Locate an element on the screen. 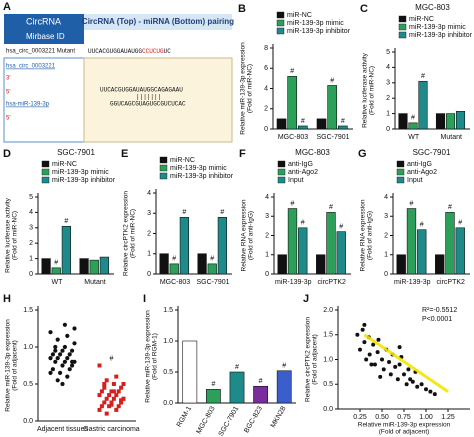 This screenshot has height=437, width=474. x-tick-label: WT is located at coordinates (414, 137).